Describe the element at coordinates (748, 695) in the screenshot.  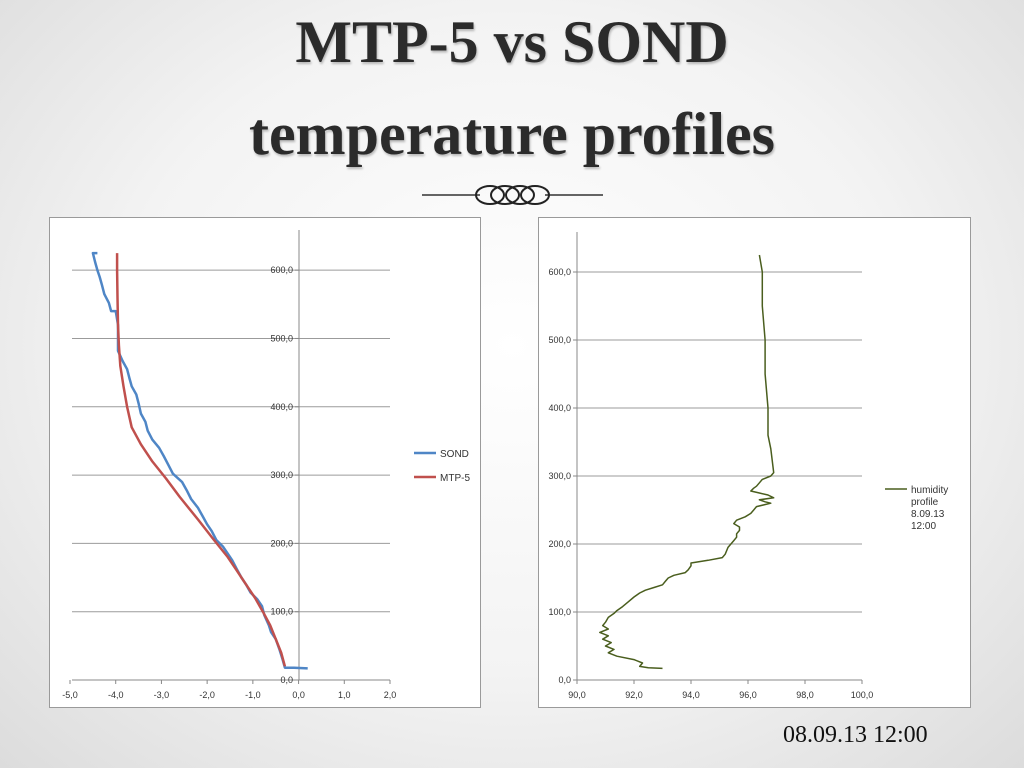
I see `x-tick-label: 96,0` at that location.